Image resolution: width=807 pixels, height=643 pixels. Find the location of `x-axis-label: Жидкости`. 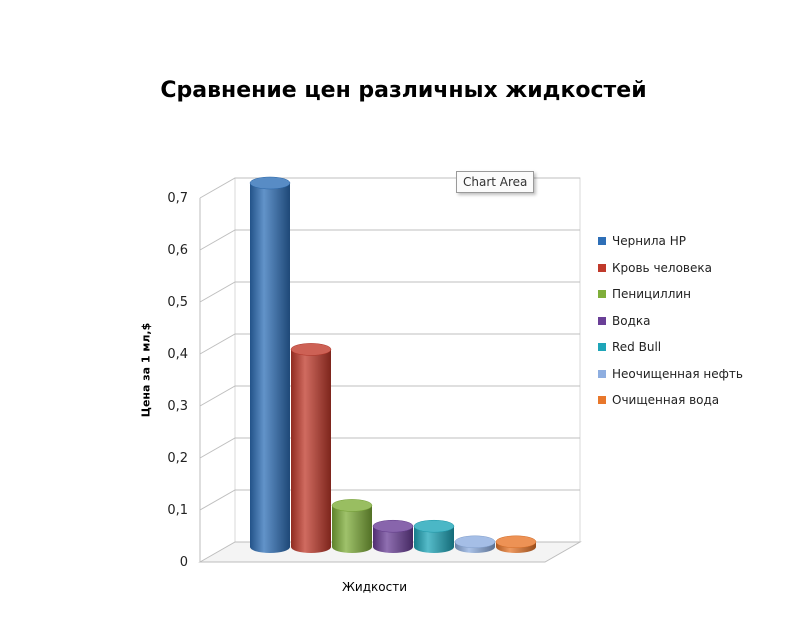

x-axis-label: Жидкости is located at coordinates (374, 587).